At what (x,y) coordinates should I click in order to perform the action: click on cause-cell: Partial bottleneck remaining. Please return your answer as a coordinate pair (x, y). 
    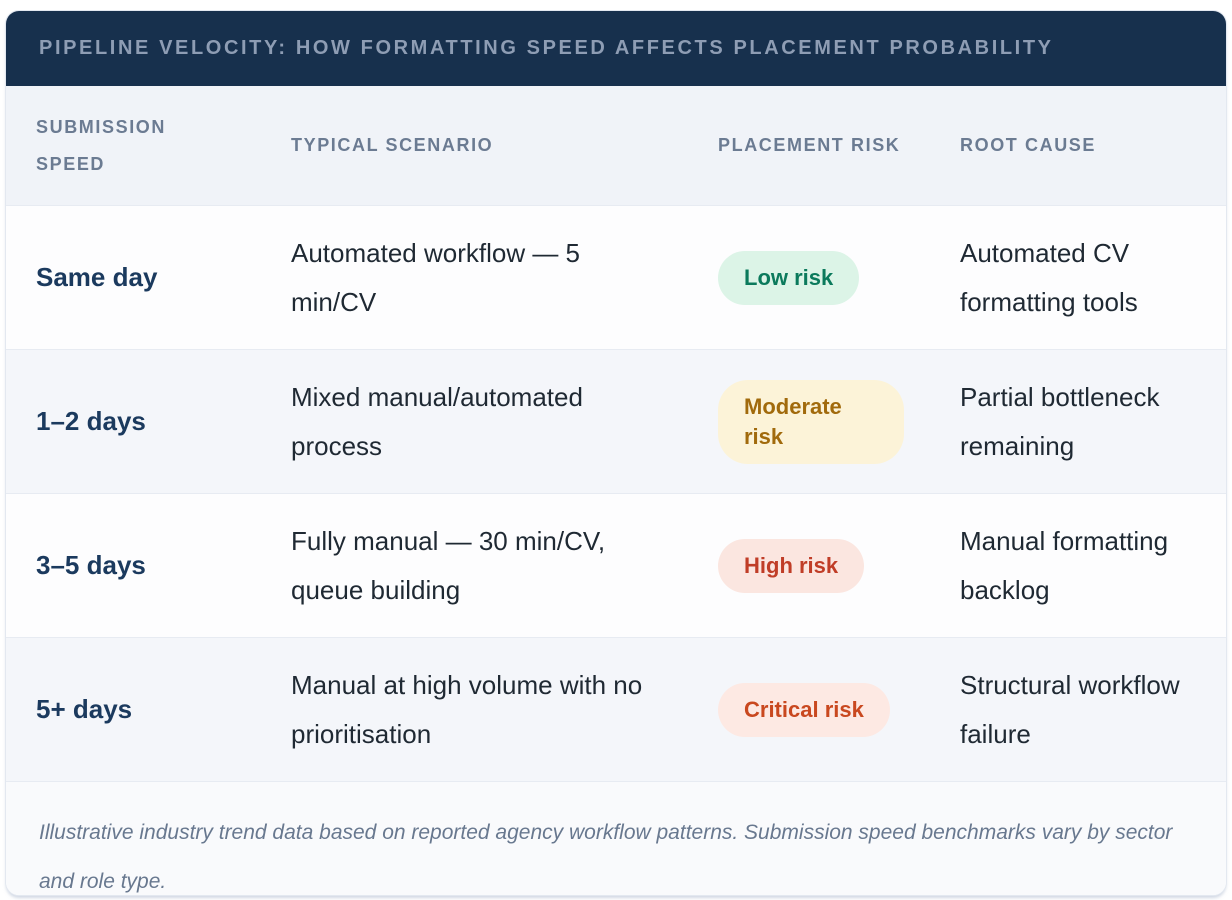
    Looking at the image, I should click on (1060, 421).